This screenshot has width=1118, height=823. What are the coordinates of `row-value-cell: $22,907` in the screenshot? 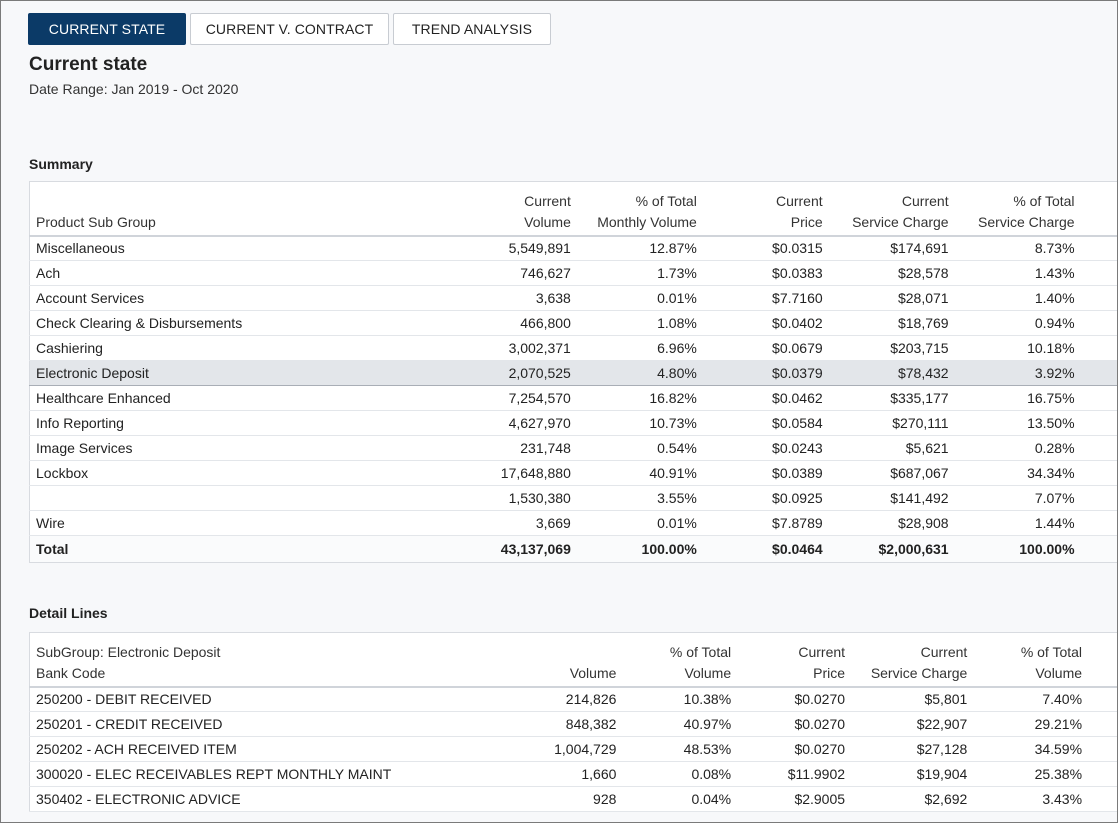 It's located at (912, 724).